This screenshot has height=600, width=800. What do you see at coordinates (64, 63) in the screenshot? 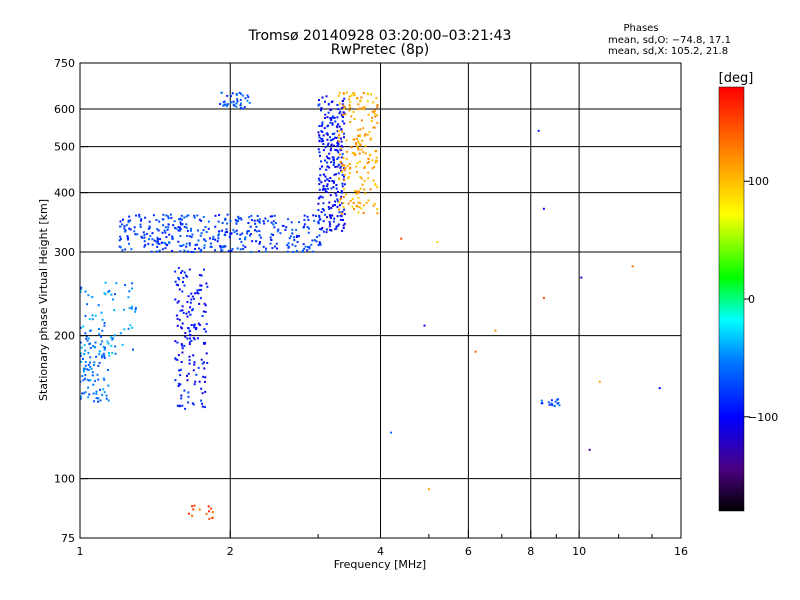
I see `y-tick-label: 750` at bounding box center [64, 63].